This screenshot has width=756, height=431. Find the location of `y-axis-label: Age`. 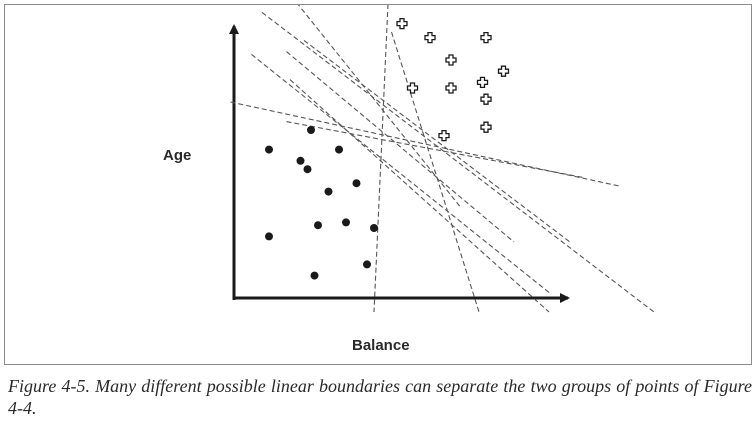

y-axis-label: Age is located at coordinates (177, 155).